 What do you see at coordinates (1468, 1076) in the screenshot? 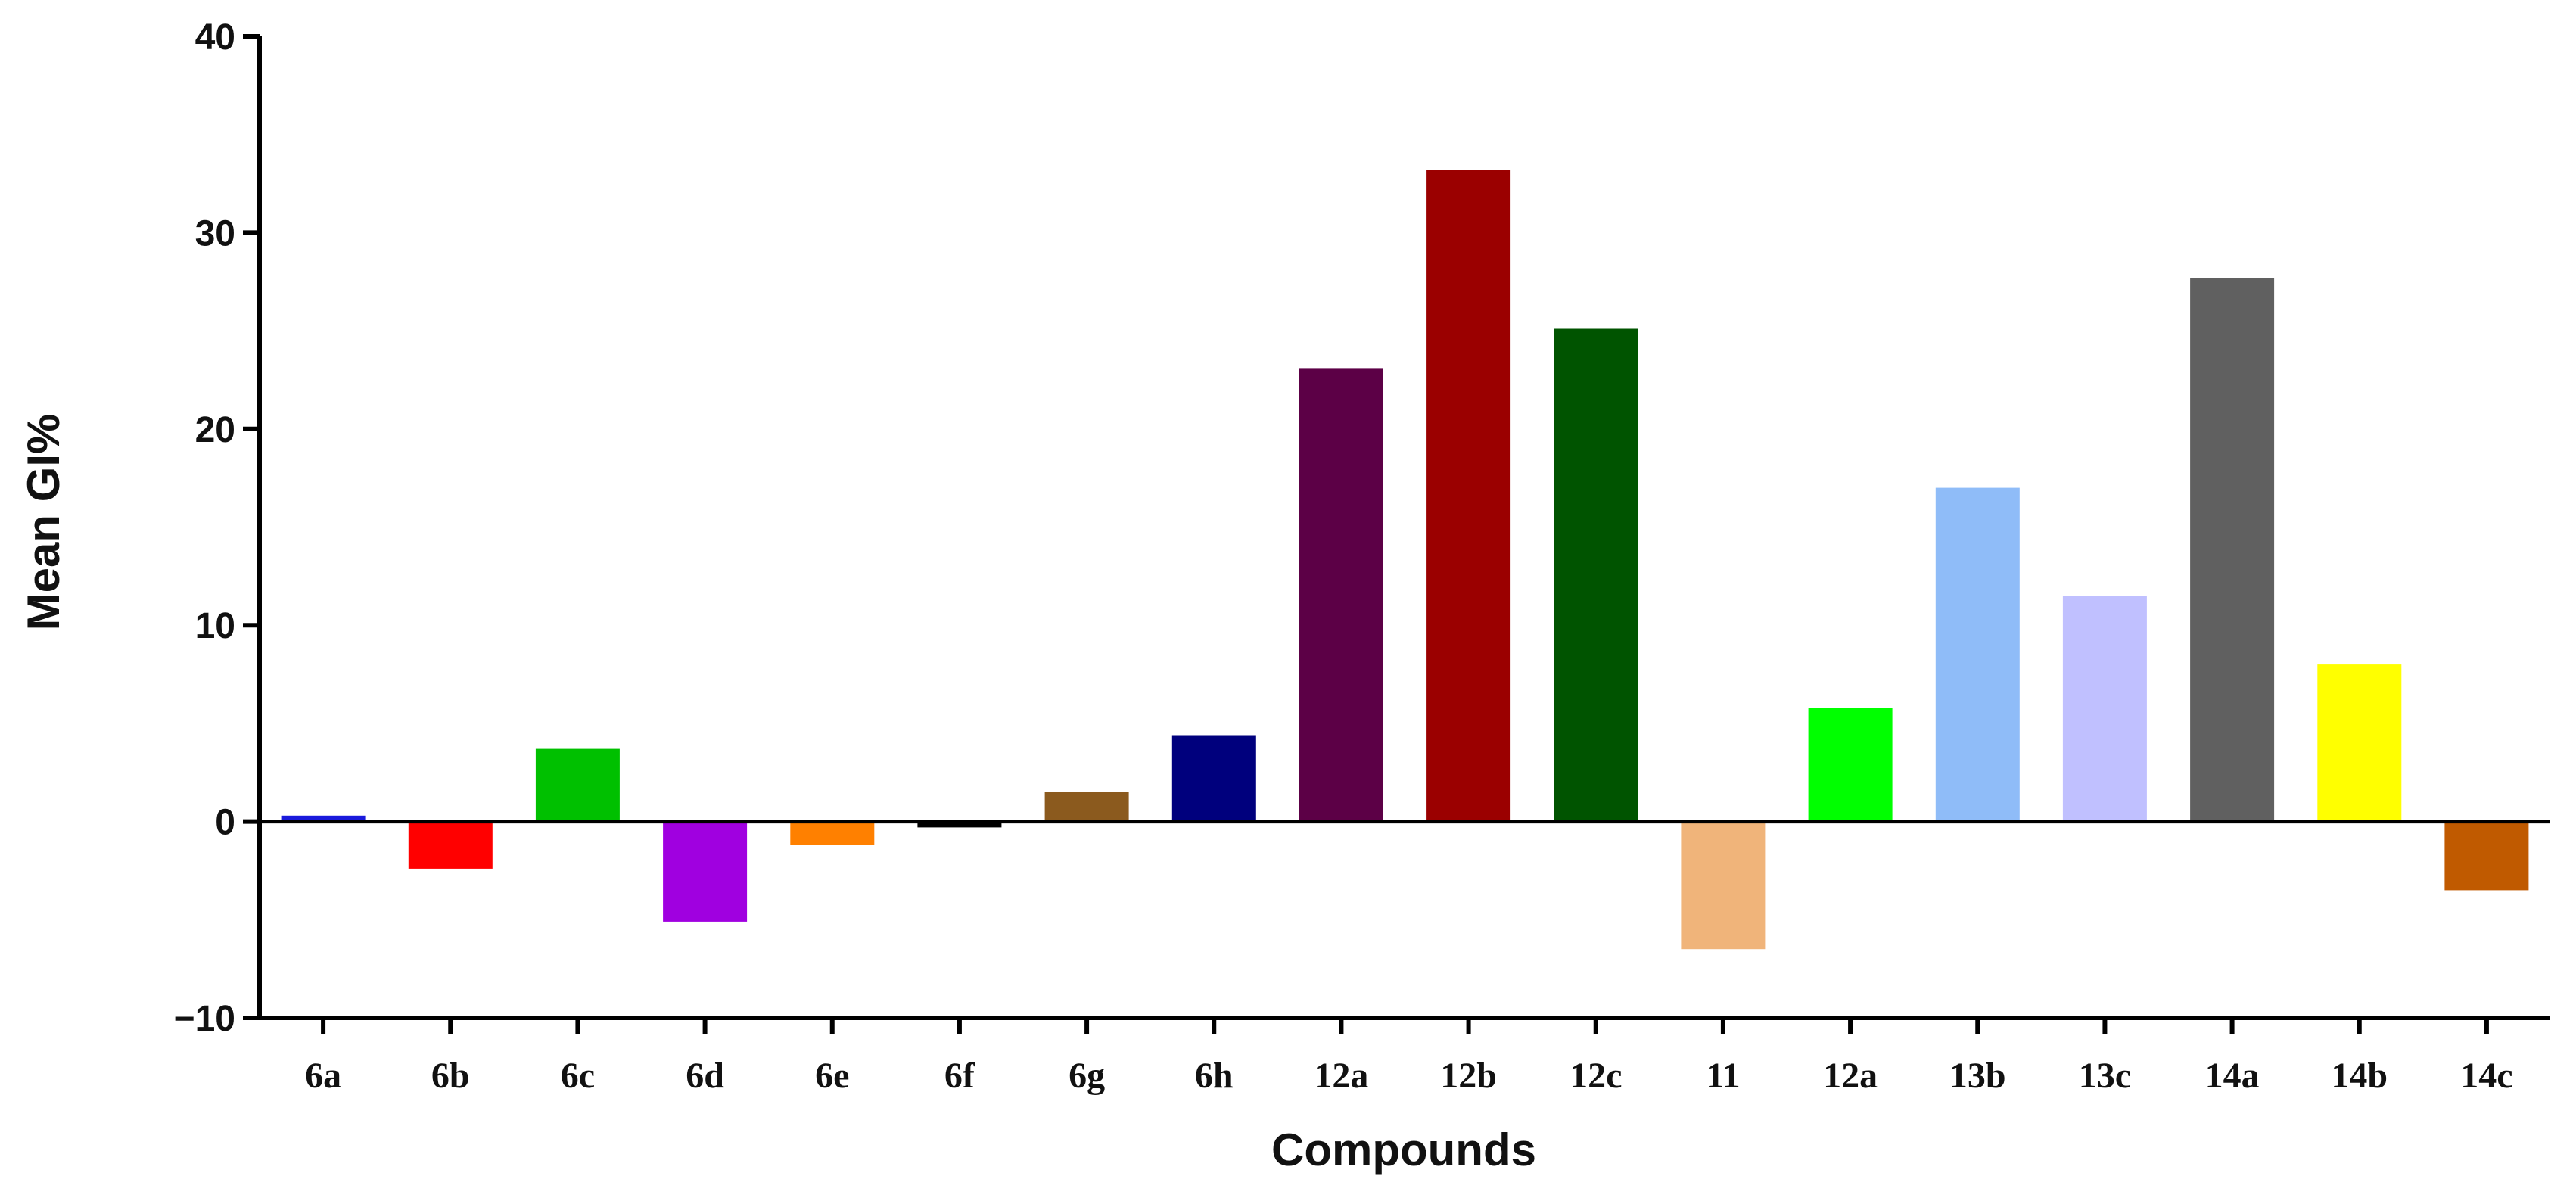
I see `x-tick-label: 12b` at bounding box center [1468, 1076].